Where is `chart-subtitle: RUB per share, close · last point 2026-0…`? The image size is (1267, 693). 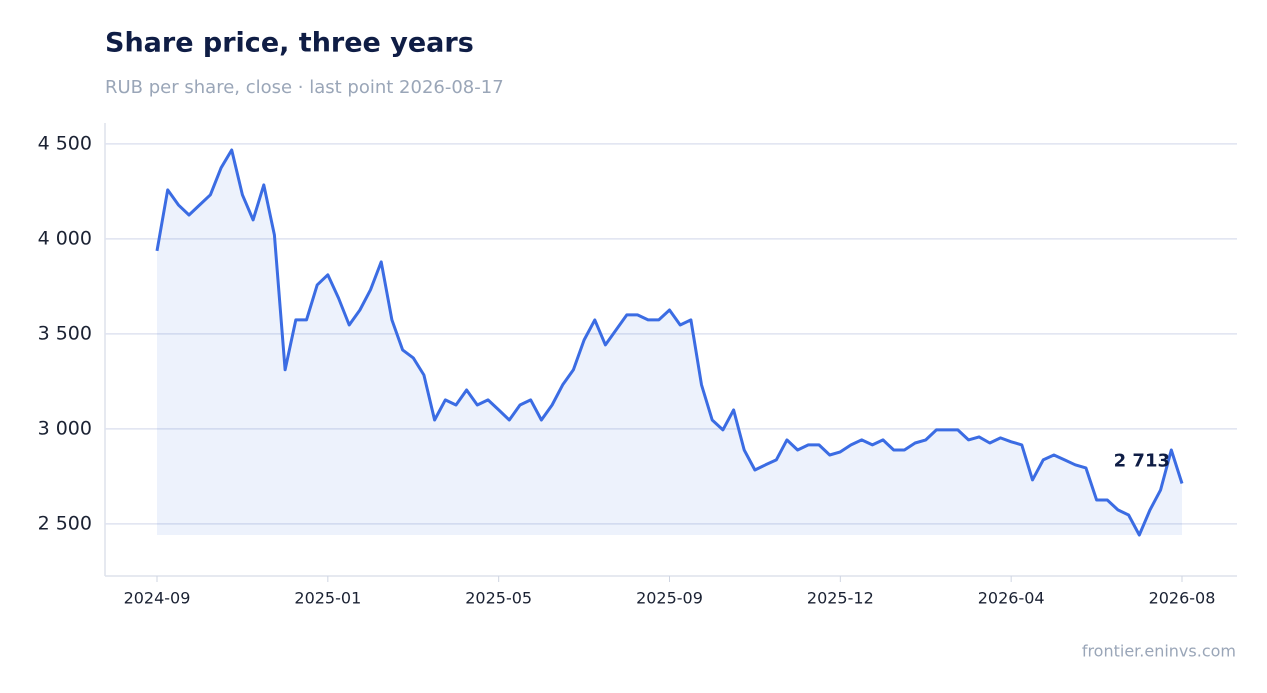
chart-subtitle: RUB per share, close · last point 2026-0… is located at coordinates (304, 87).